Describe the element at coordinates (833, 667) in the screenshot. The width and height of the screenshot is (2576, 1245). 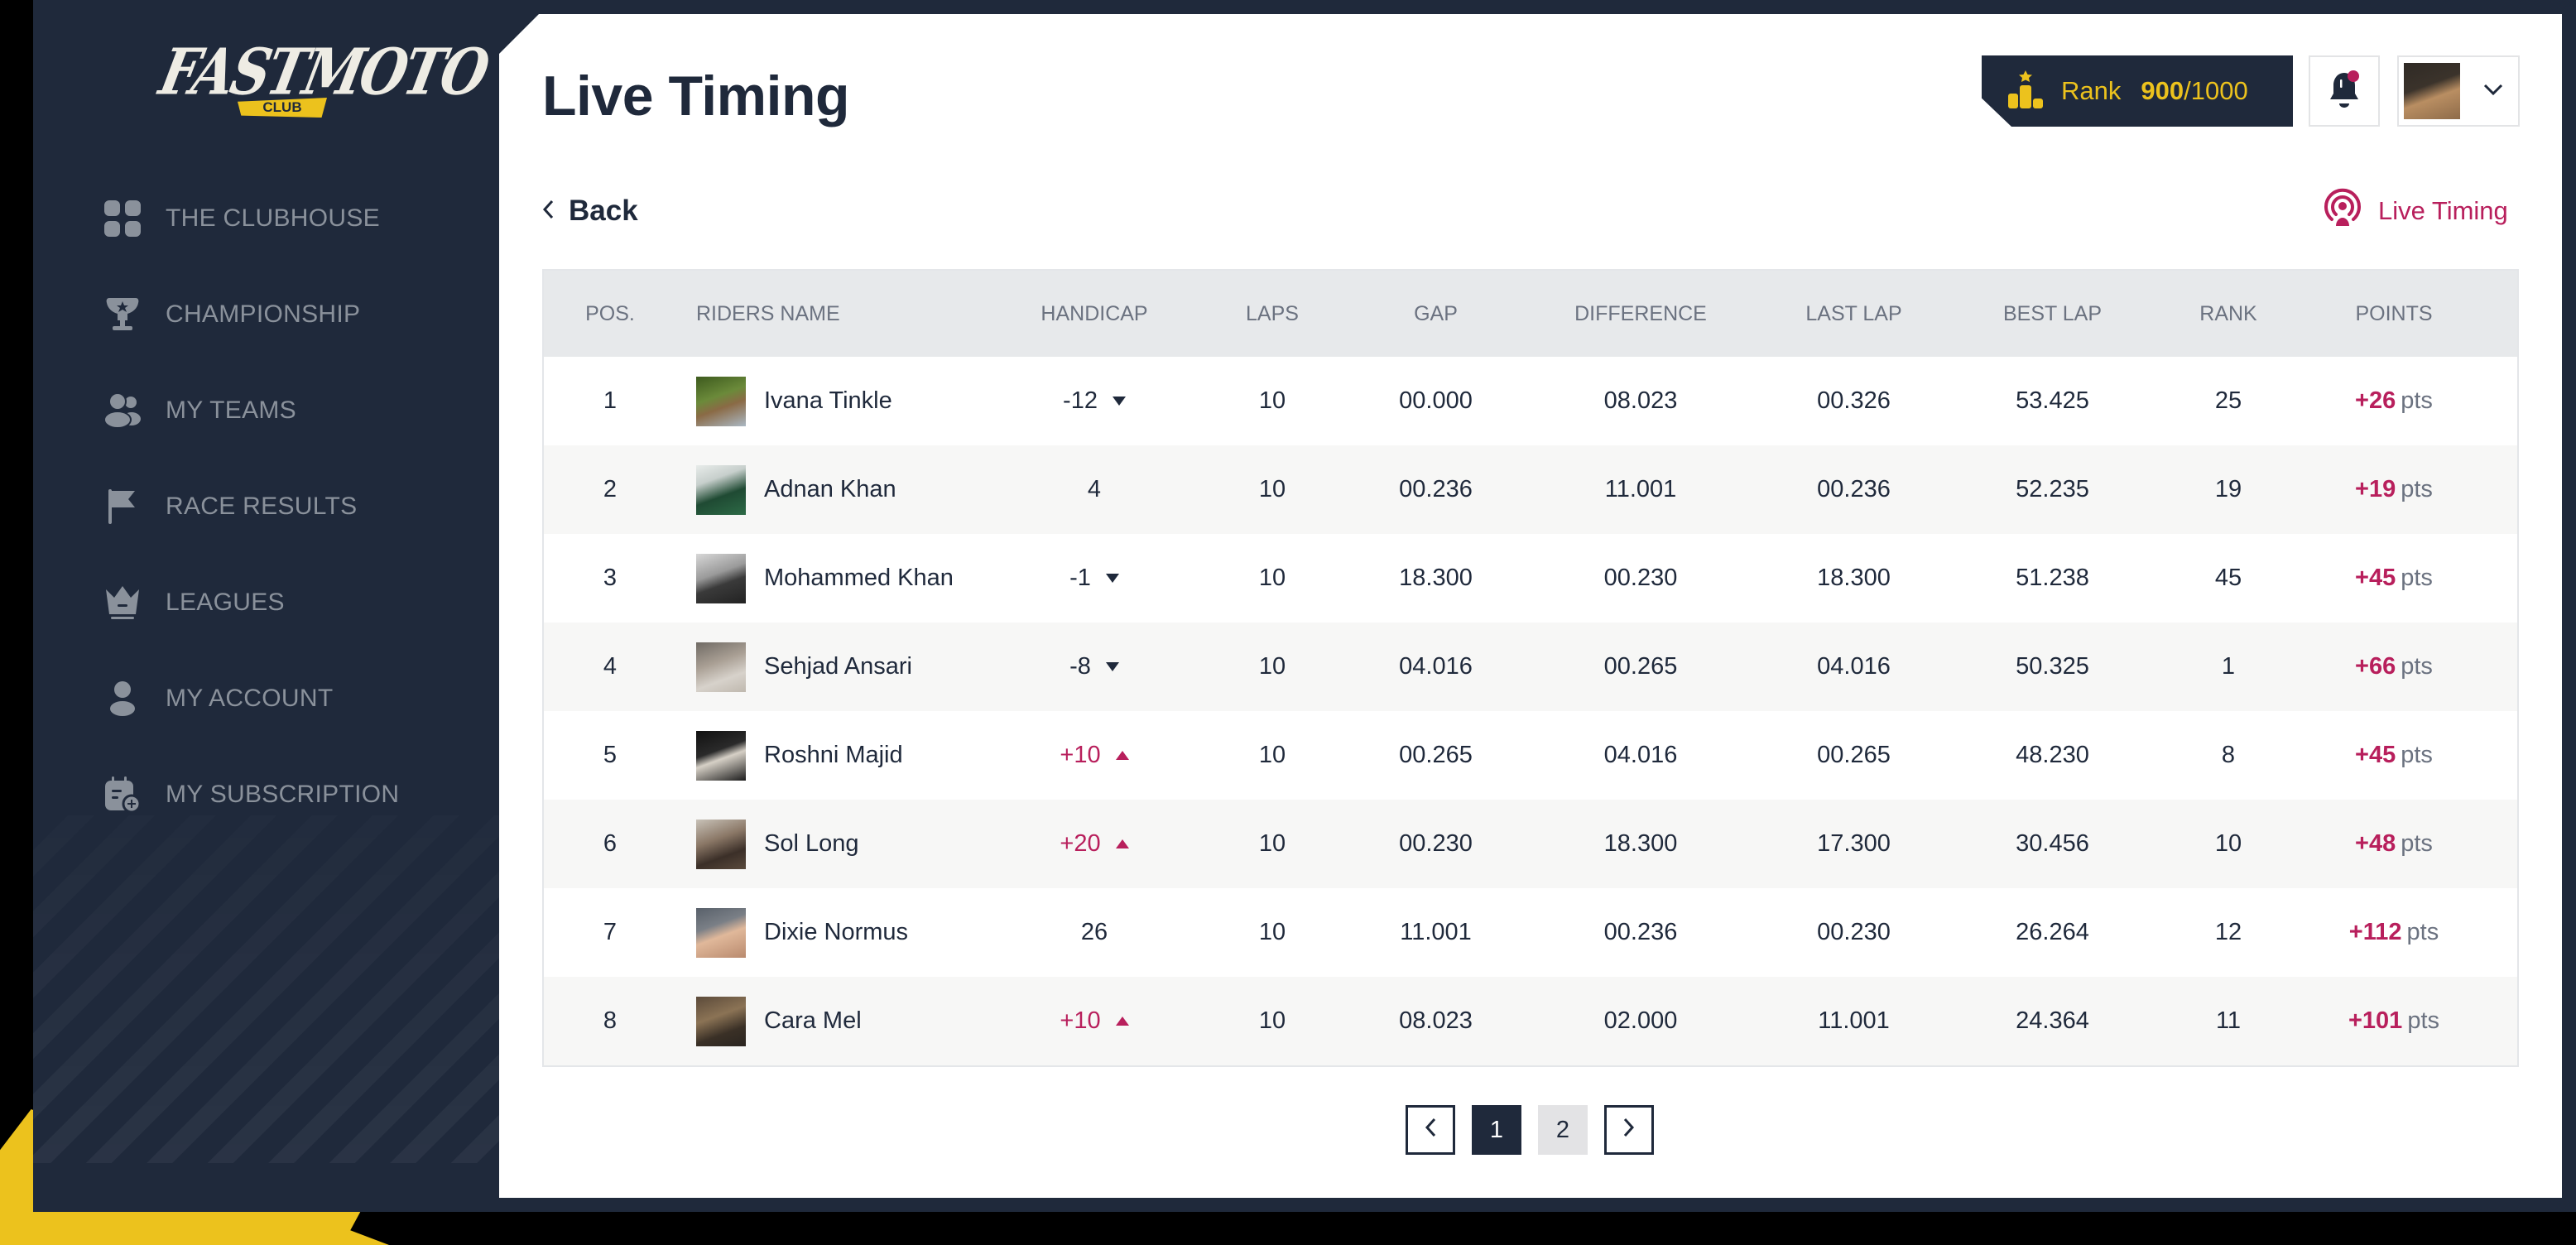
I see `cell-rider: Sehjad Ansari` at that location.